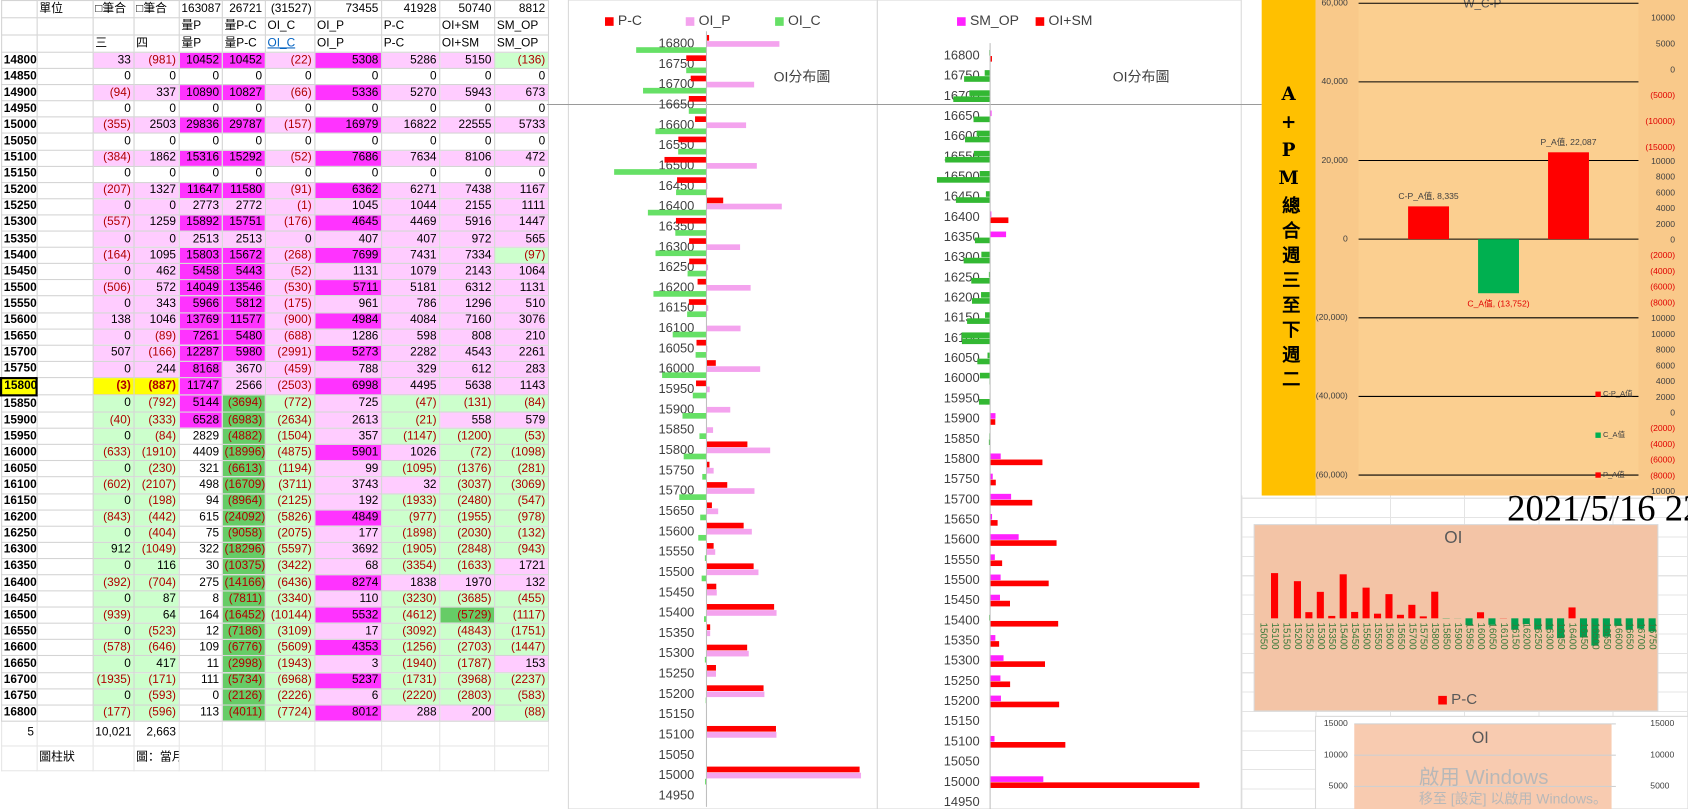 This screenshot has width=1688, height=809. I want to click on cell: 50740, so click(466, 9).